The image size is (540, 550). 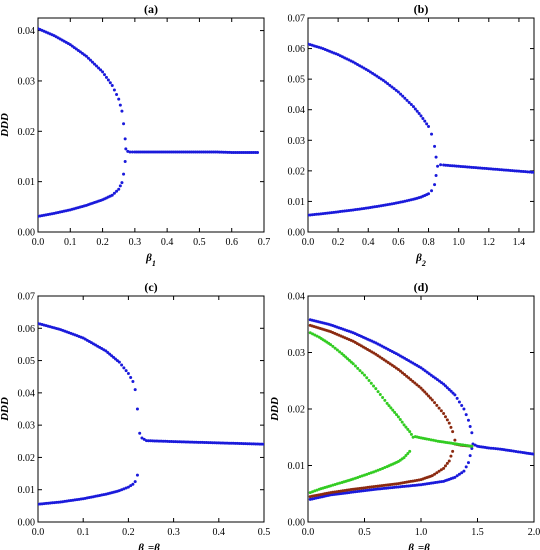 What do you see at coordinates (150, 546) in the screenshot?
I see `x-axis-label: β1=β2` at bounding box center [150, 546].